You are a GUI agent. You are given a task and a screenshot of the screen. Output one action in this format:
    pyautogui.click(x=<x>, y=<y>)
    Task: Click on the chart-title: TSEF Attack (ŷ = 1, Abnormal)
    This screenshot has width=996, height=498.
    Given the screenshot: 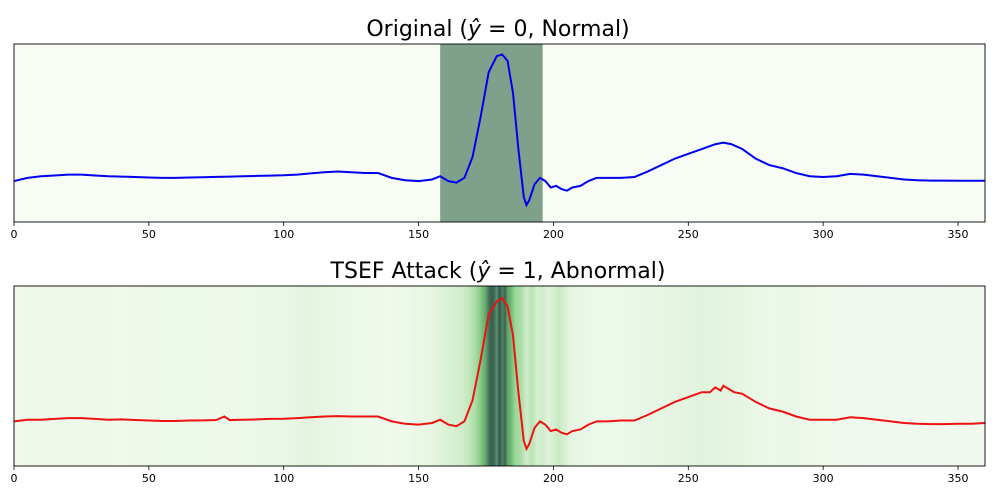 What is the action you would take?
    pyautogui.click(x=498, y=271)
    